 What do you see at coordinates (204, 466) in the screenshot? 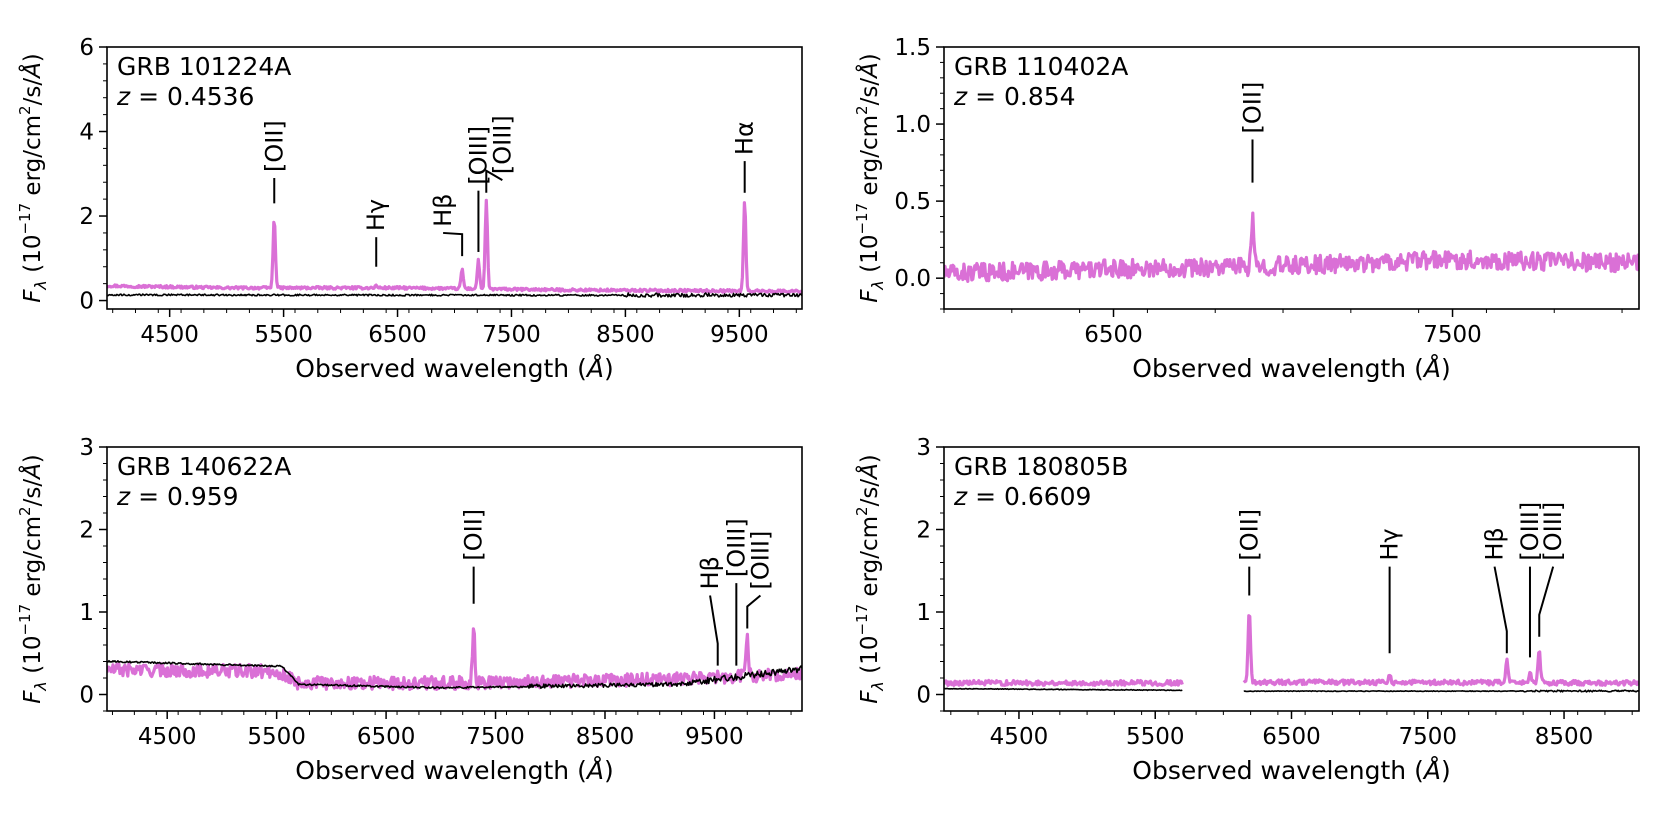
I see `panel-title: GRB 140622A` at bounding box center [204, 466].